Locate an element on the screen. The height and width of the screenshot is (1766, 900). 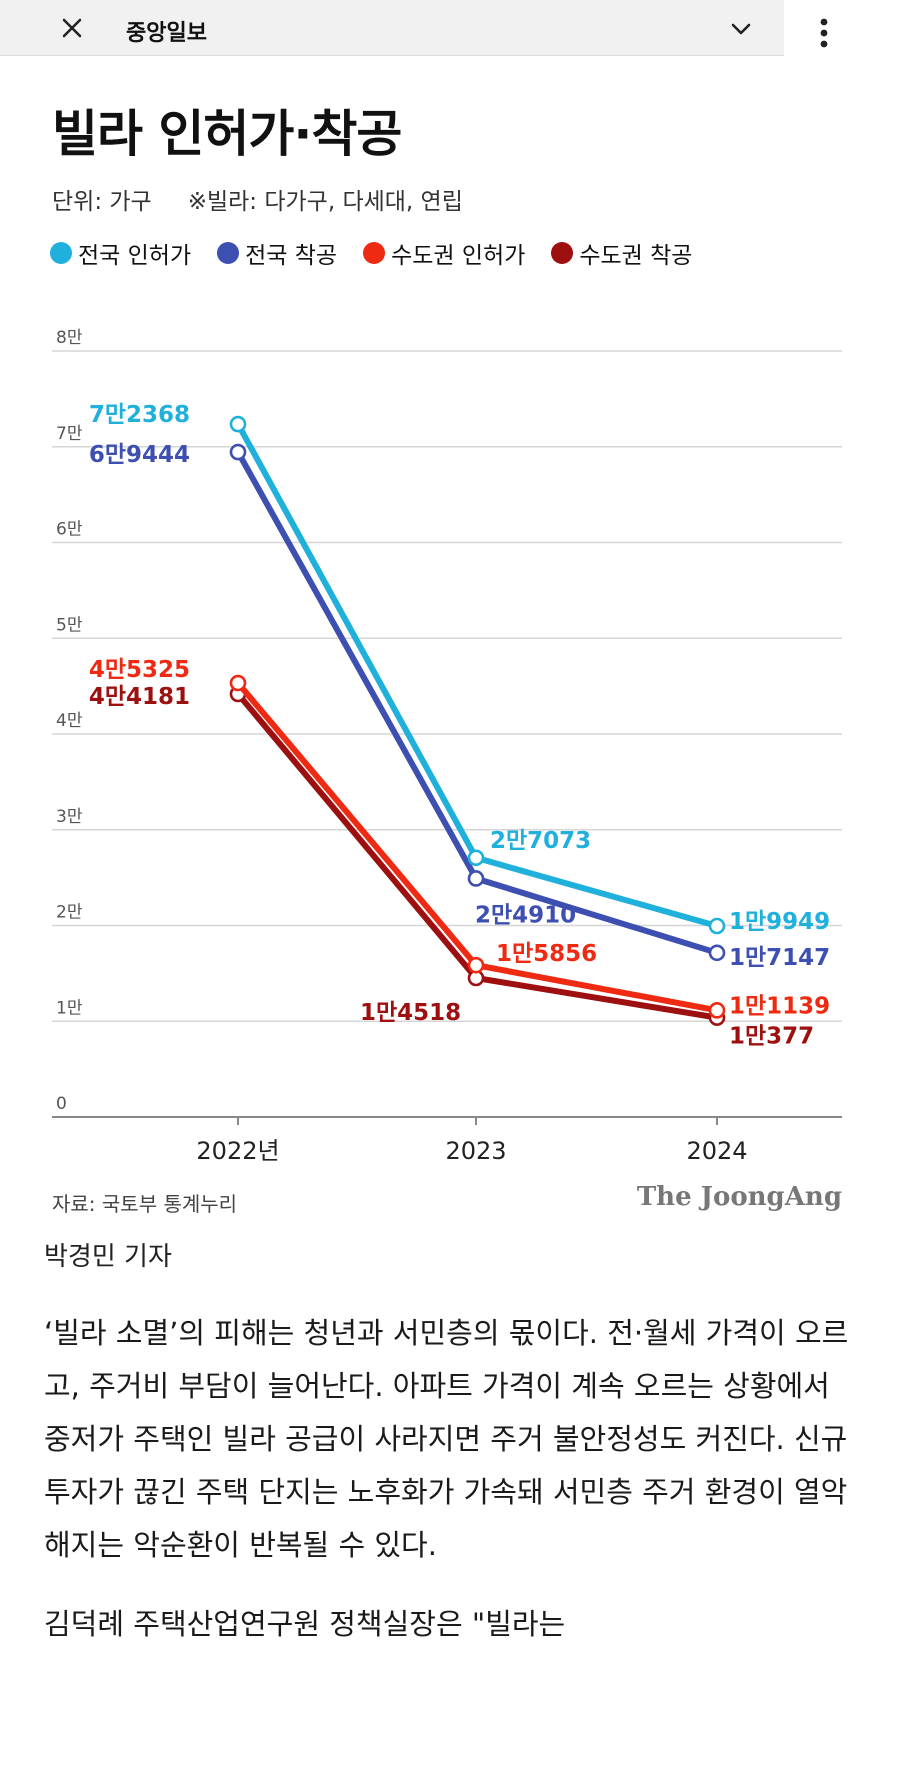
y-tick-label: 7만 is located at coordinates (69, 434).